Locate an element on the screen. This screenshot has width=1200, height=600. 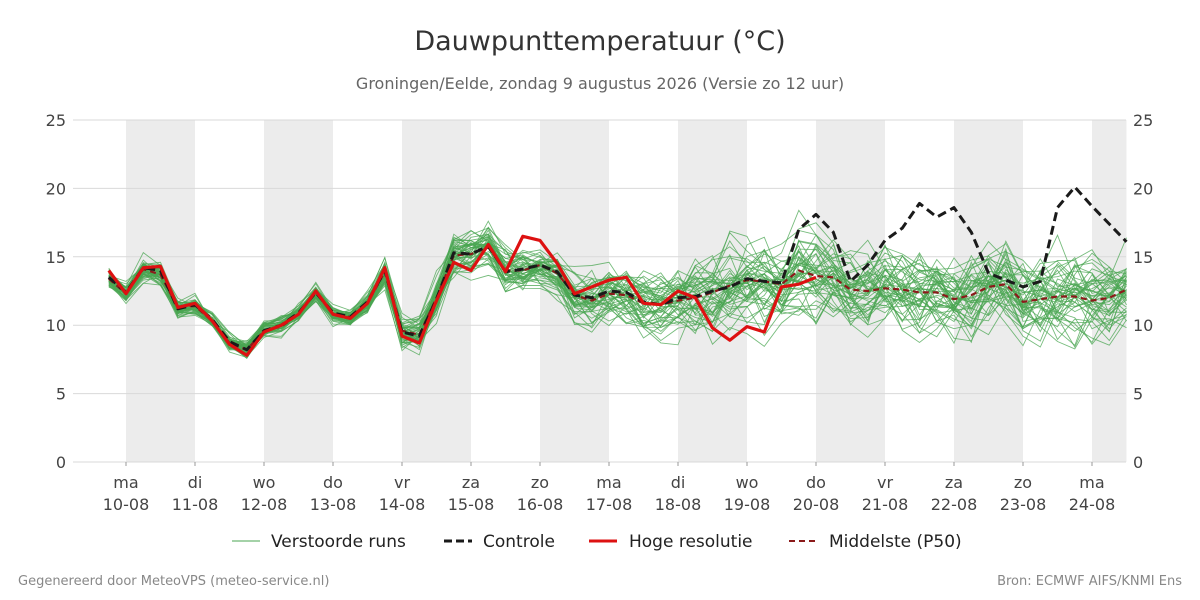
legend-control-label: Controle is located at coordinates (519, 542).